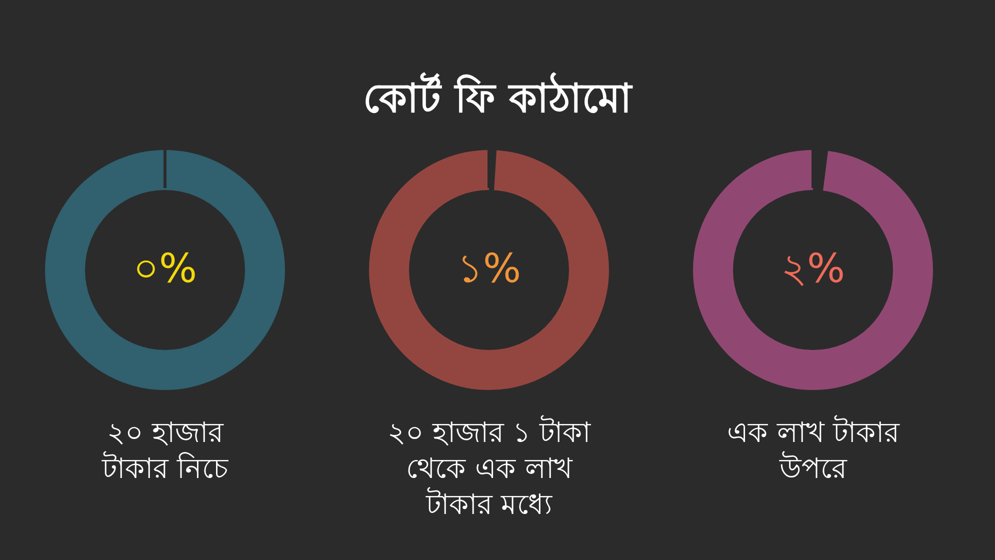 The image size is (995, 560). Describe the element at coordinates (489, 269) in the screenshot. I see `data-label: ১%` at that location.